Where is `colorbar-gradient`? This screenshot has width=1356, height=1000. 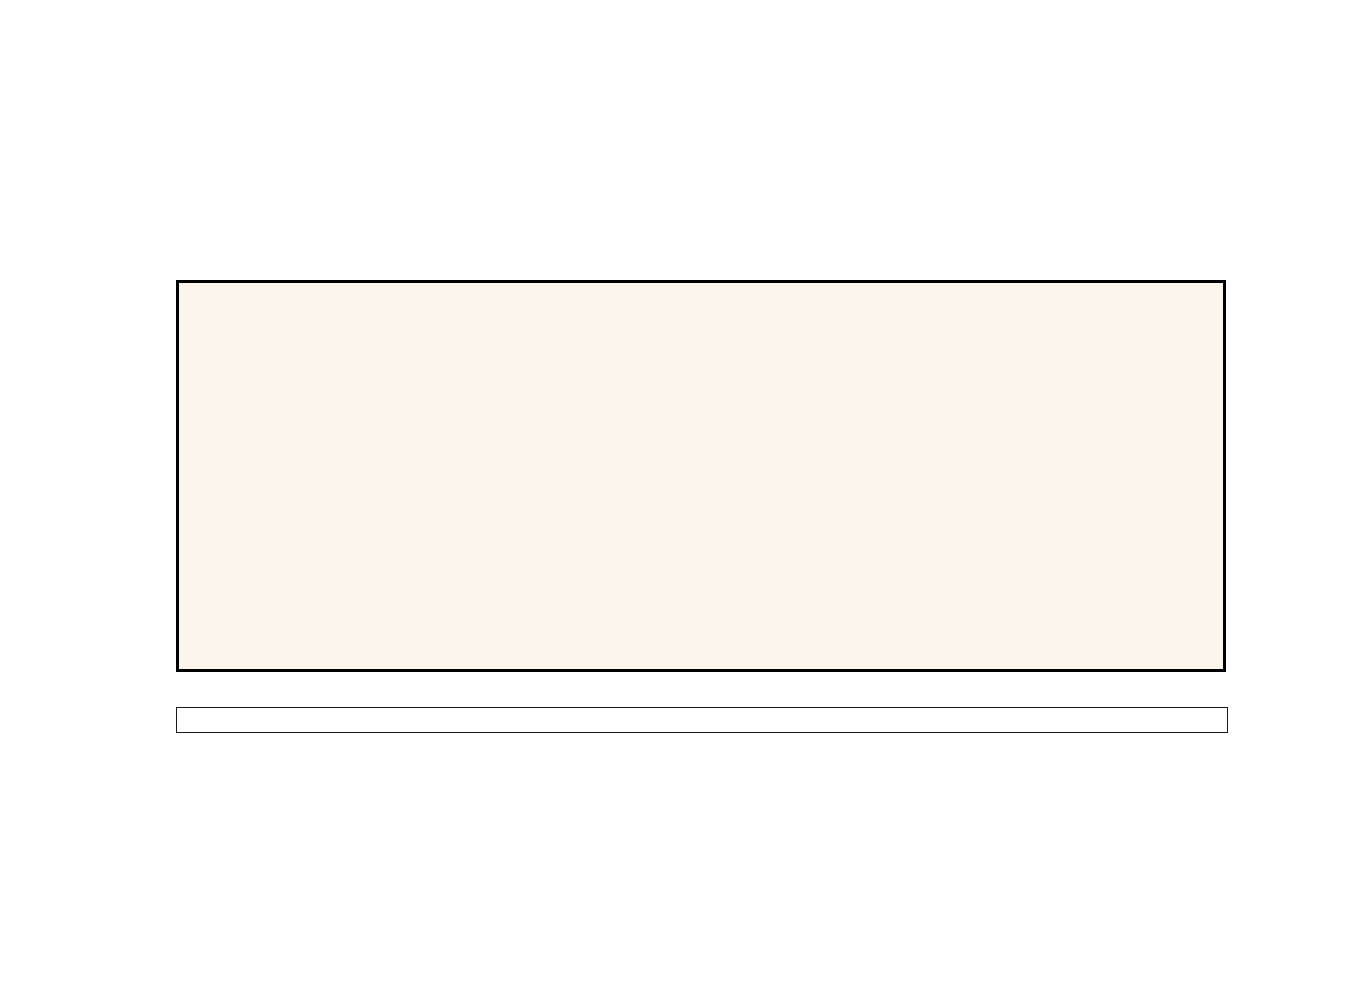 colorbar-gradient is located at coordinates (702, 720).